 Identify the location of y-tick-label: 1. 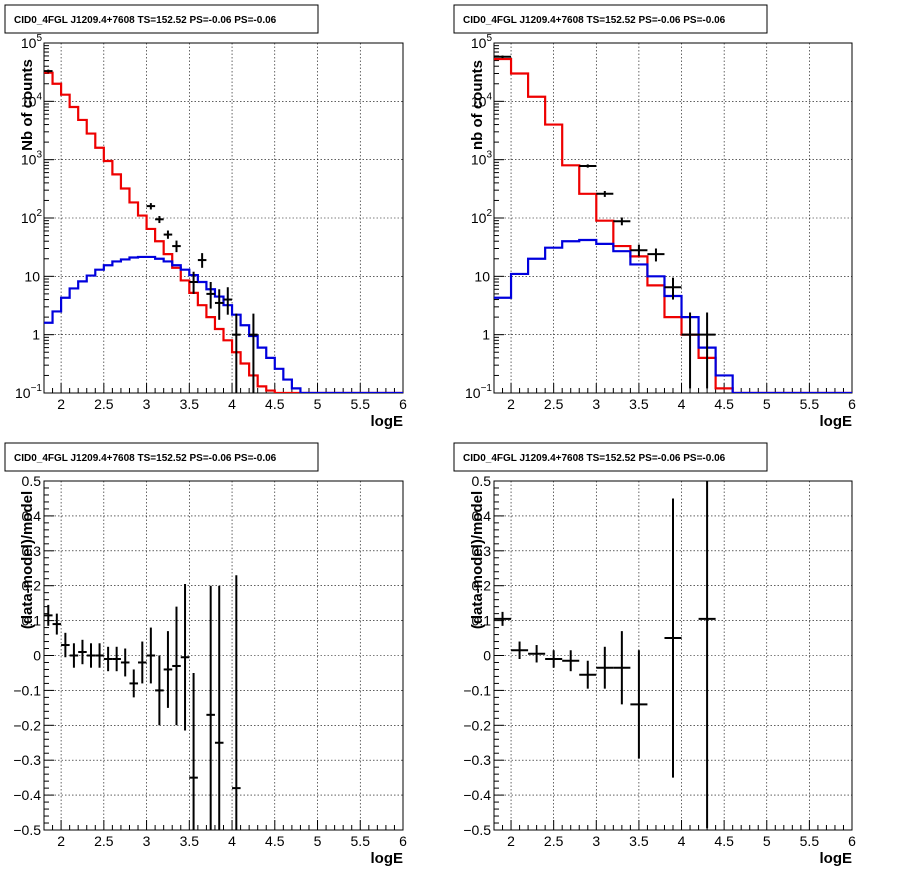
(36, 335).